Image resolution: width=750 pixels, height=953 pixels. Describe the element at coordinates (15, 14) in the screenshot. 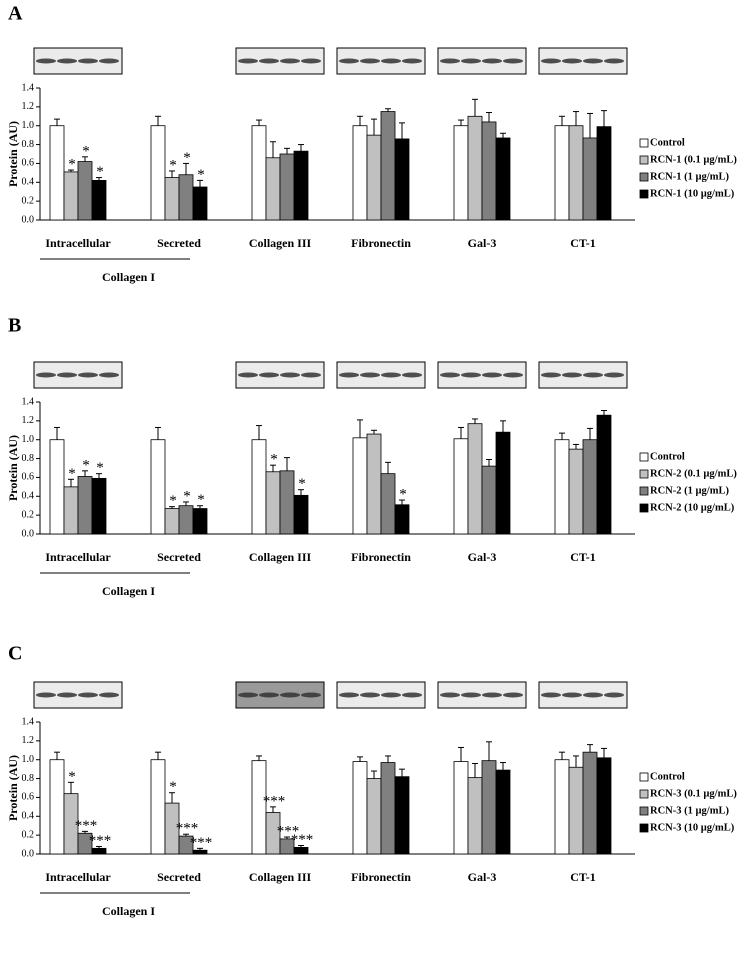

I see `panel-label: A` at that location.